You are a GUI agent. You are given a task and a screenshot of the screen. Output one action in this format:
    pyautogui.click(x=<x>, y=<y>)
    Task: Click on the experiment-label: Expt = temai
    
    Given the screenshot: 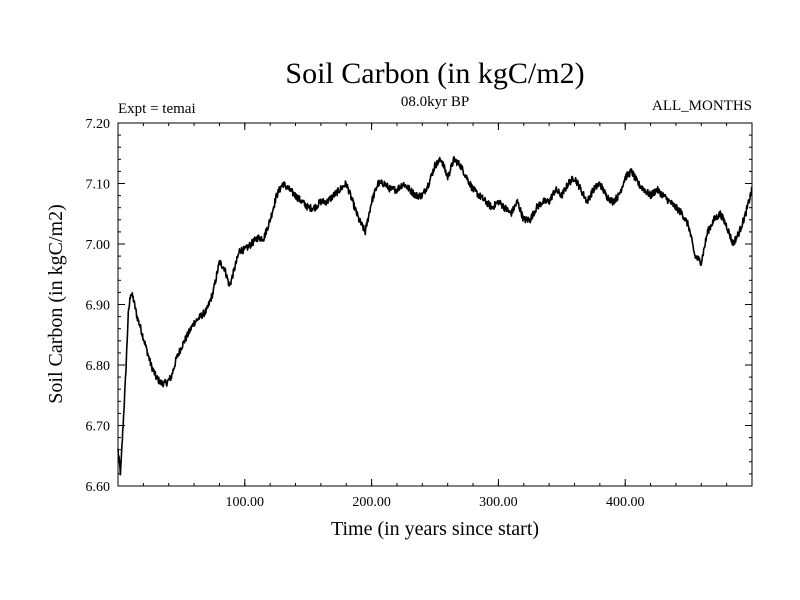 What is the action you would take?
    pyautogui.click(x=157, y=109)
    